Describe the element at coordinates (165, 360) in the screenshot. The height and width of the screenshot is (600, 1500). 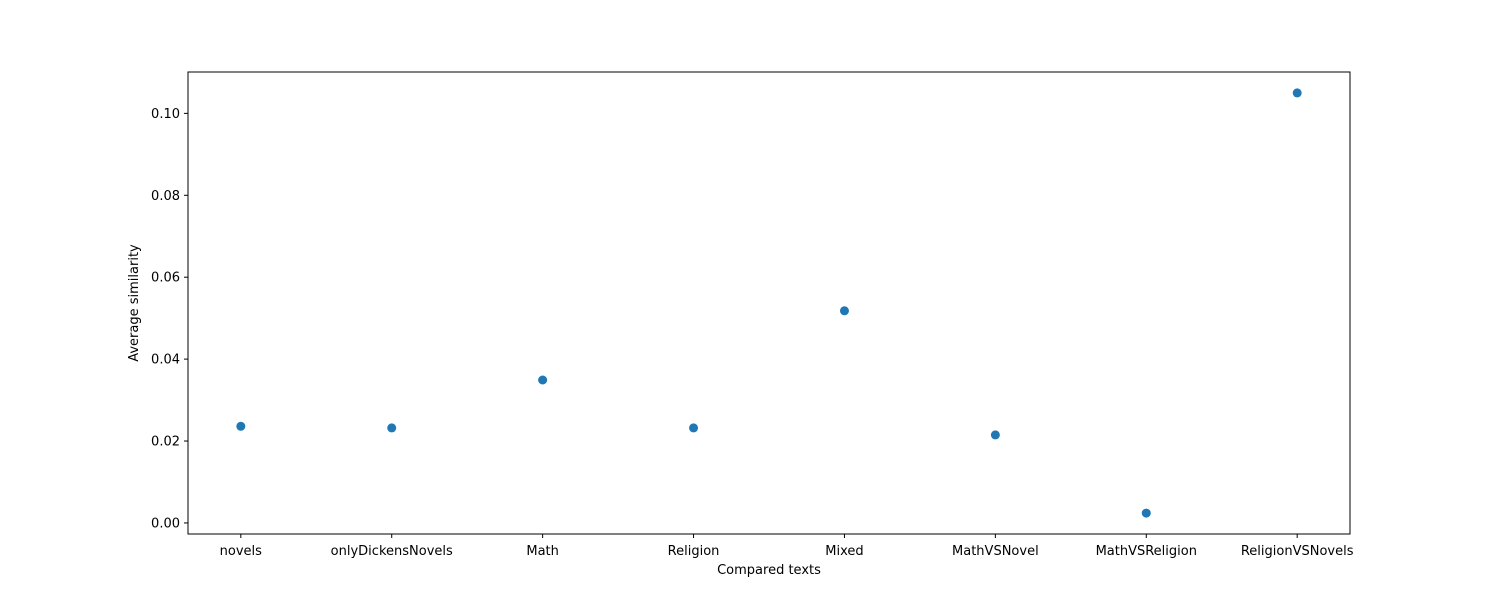
I see `y-tick-label: 0.04` at that location.